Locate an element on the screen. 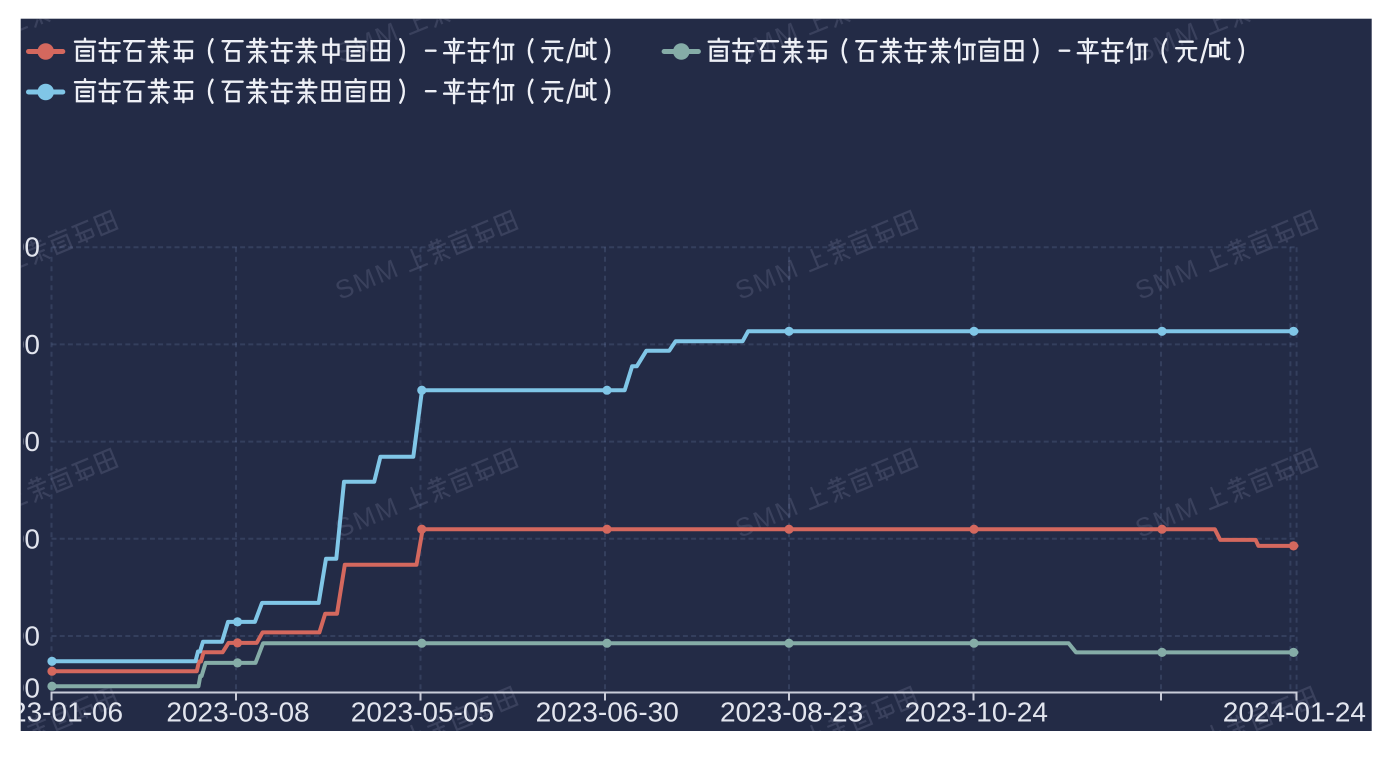 The height and width of the screenshot is (766, 1394). svg-text: 35000 is located at coordinates (20, 344).